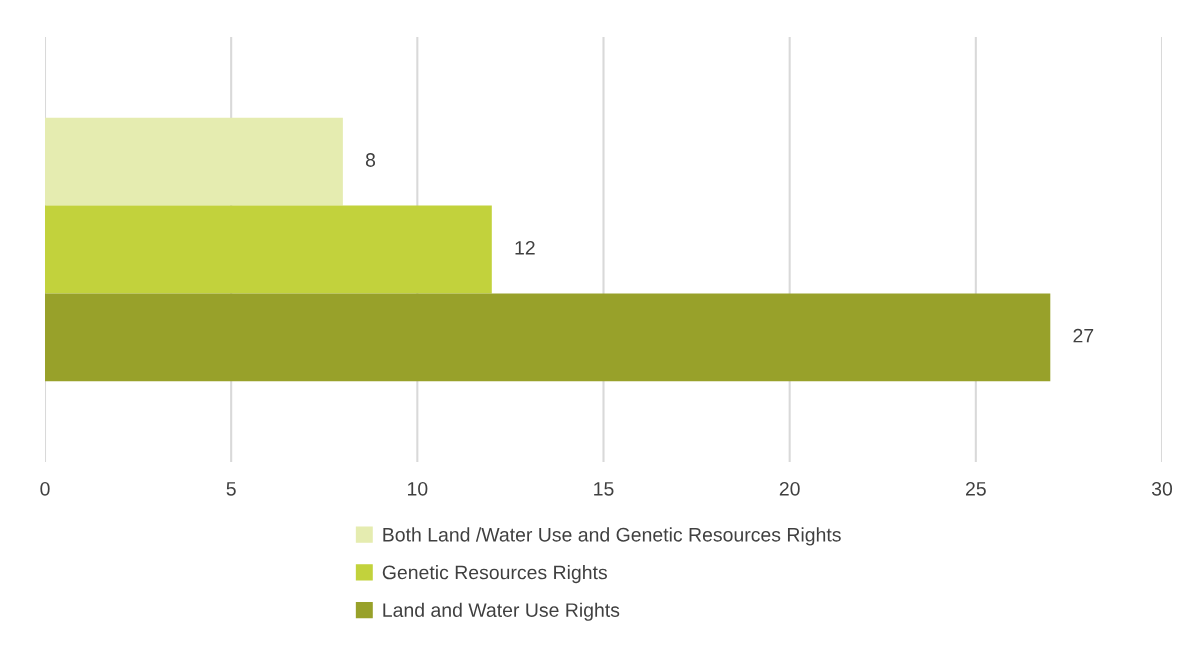 This screenshot has width=1198, height=662. I want to click on x-tick-label: 5, so click(231, 489).